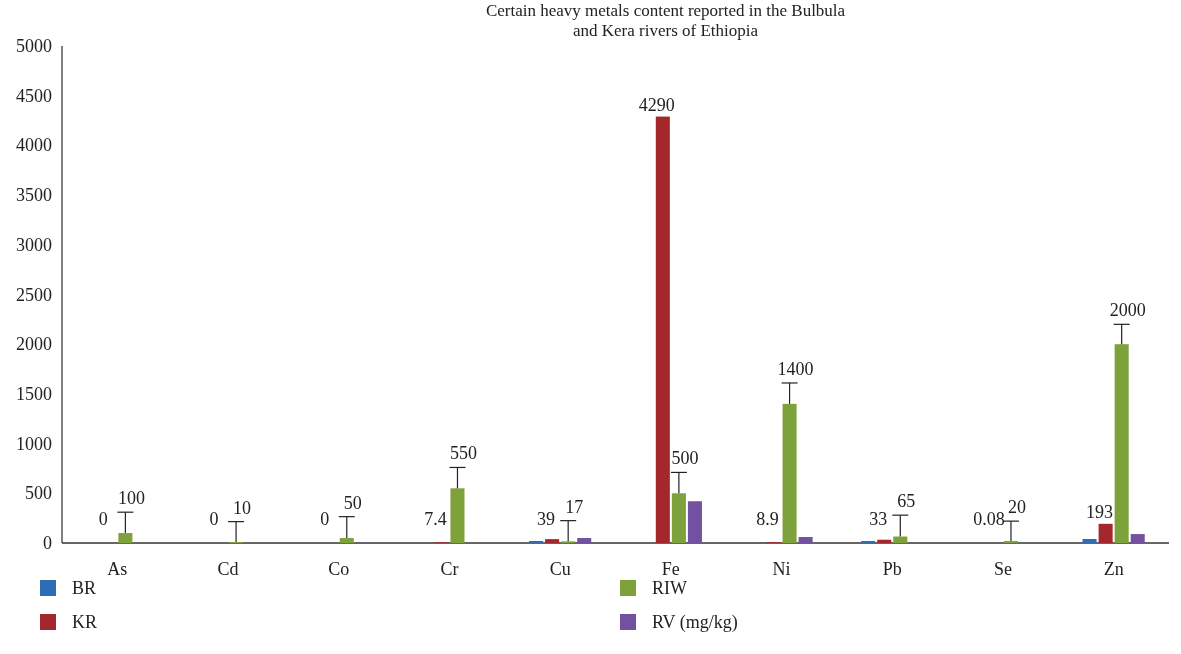 The image size is (1181, 654). What do you see at coordinates (34, 393) in the screenshot?
I see `y-tick-label: 1500` at bounding box center [34, 393].